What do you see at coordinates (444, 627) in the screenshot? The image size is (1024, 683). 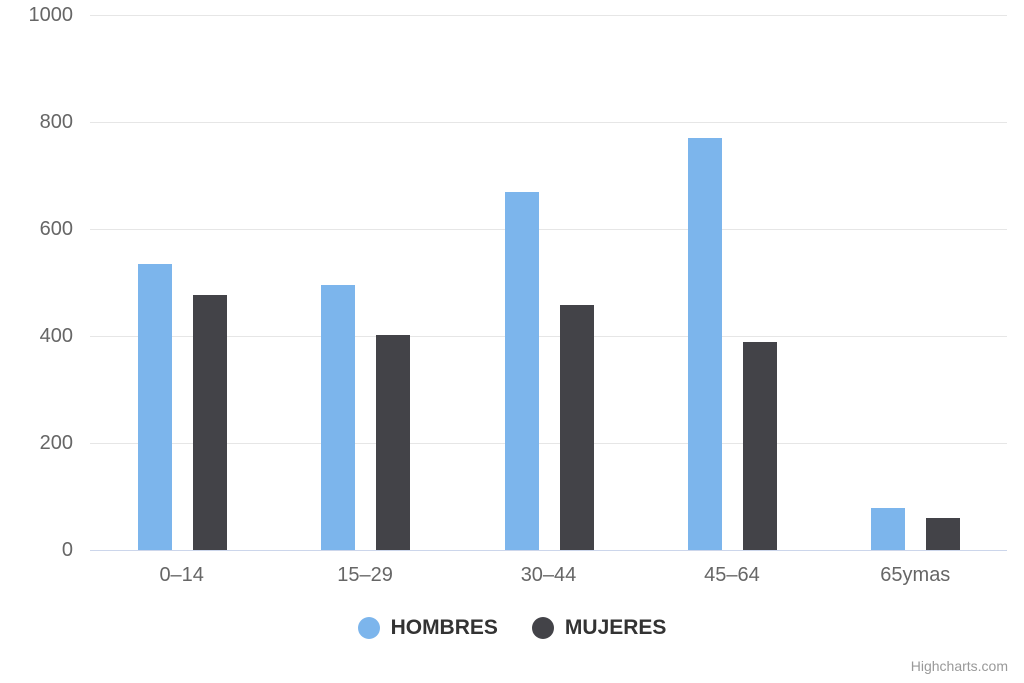 I see `legend-label: HOMBRES` at bounding box center [444, 627].